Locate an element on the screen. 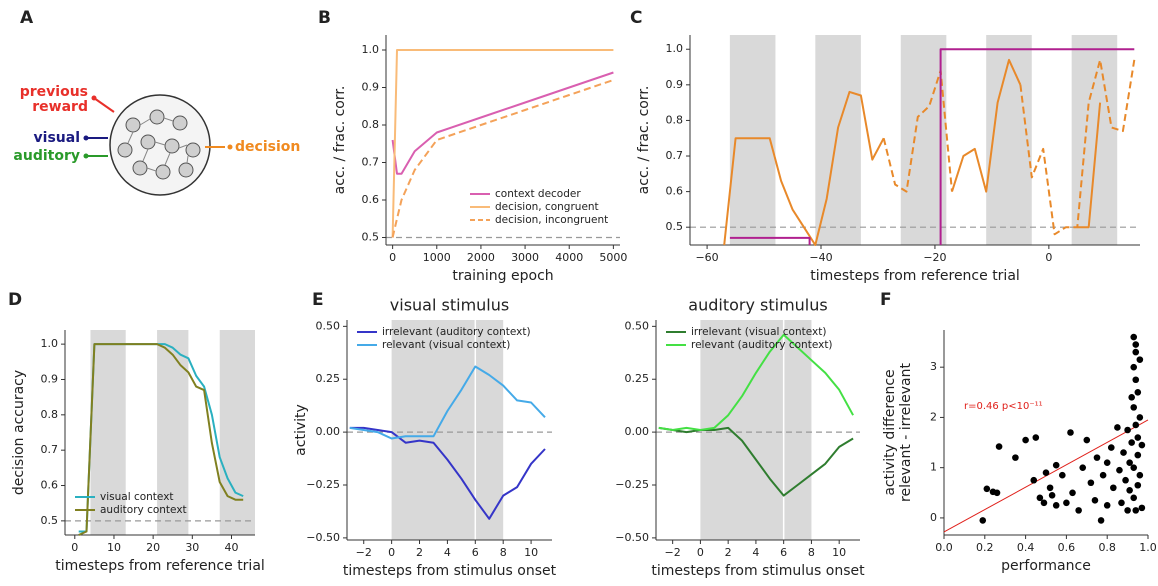 The height and width of the screenshot is (586, 1158). y-tick-label: 0.5 is located at coordinates (675, 226).